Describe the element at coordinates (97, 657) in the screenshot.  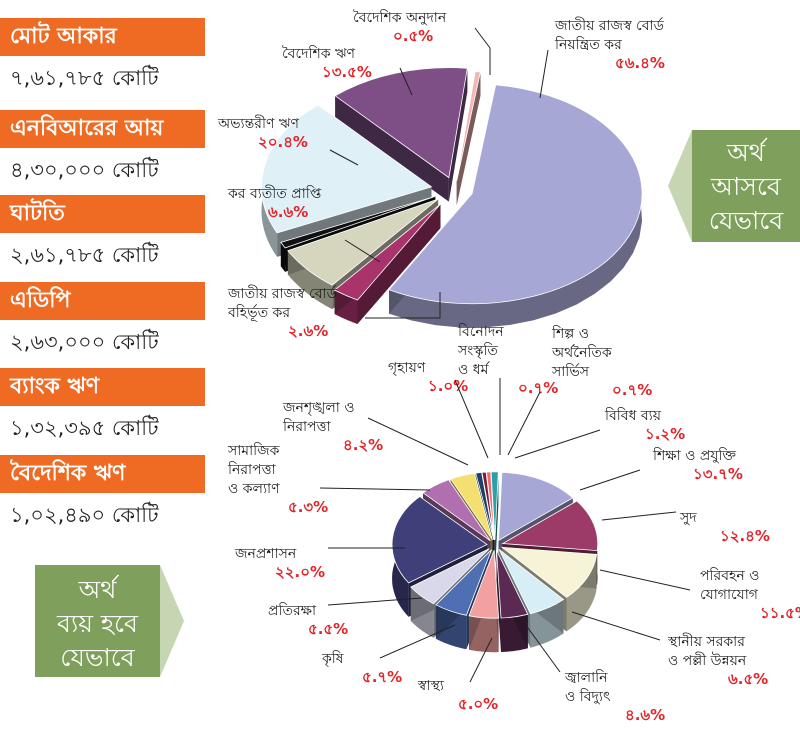
I see `banner-line: যেভাবে` at that location.